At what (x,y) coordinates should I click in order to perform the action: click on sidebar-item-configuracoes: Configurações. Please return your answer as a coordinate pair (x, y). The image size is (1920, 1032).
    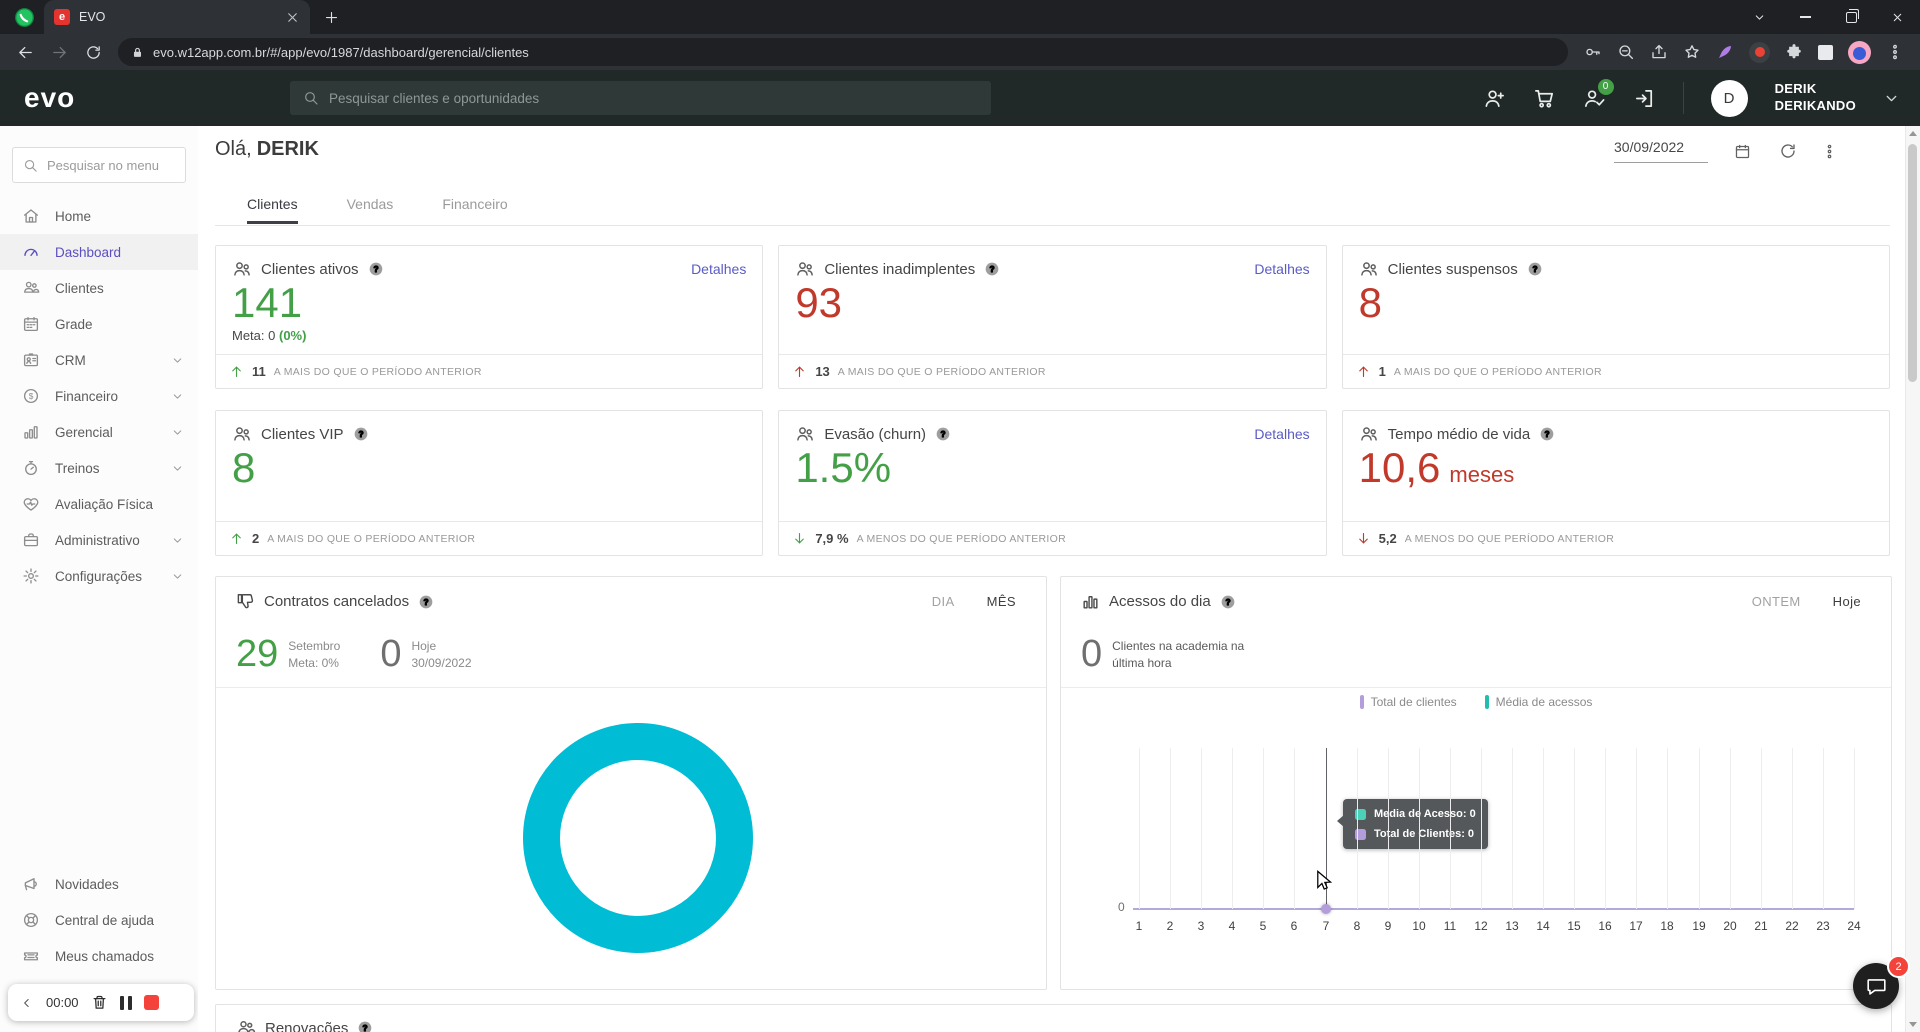
    Looking at the image, I should click on (99, 576).